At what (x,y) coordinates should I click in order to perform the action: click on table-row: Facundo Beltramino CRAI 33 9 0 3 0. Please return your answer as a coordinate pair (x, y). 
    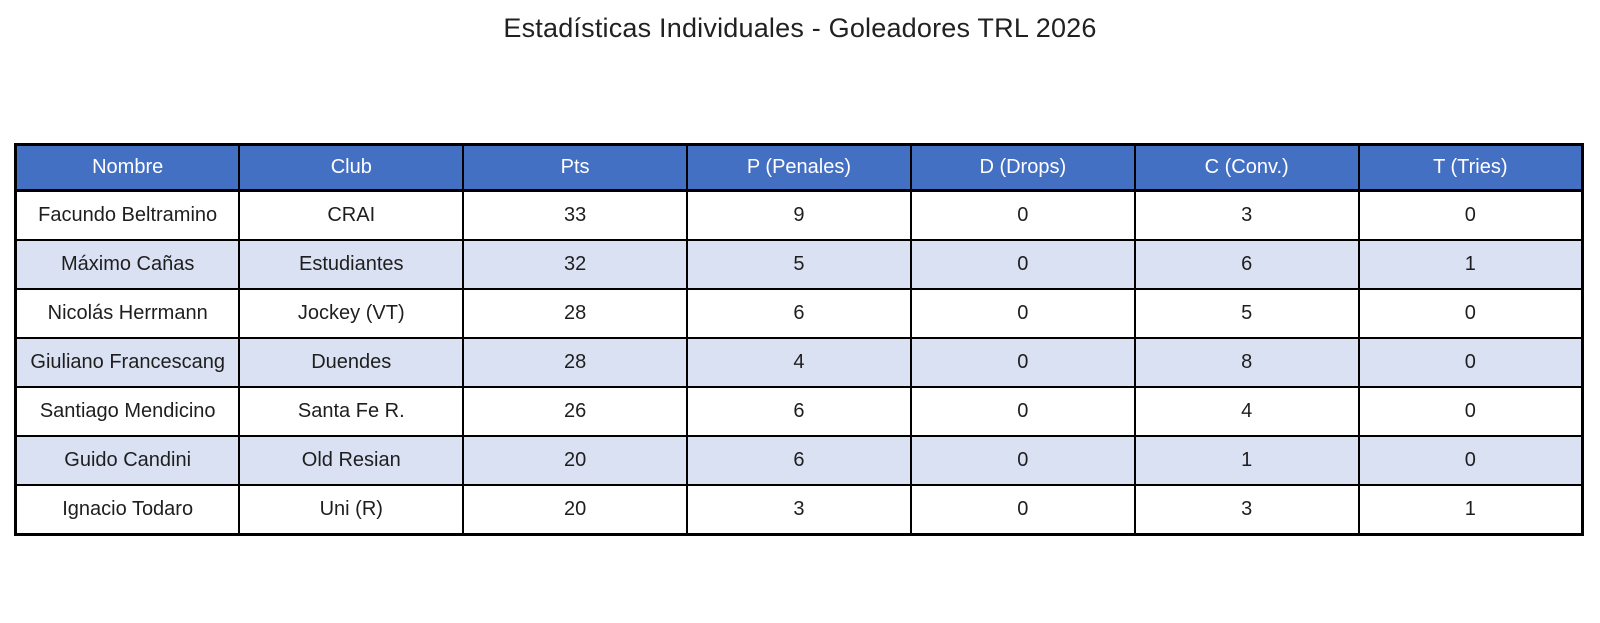
    Looking at the image, I should click on (799, 215).